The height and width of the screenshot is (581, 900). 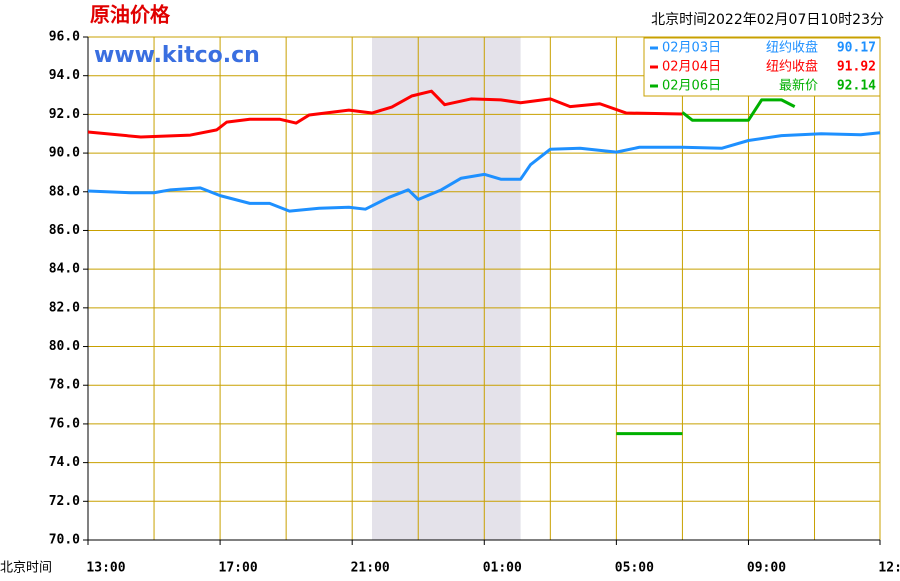 What do you see at coordinates (64, 191) in the screenshot?
I see `y-tick-label: 88.0` at bounding box center [64, 191].